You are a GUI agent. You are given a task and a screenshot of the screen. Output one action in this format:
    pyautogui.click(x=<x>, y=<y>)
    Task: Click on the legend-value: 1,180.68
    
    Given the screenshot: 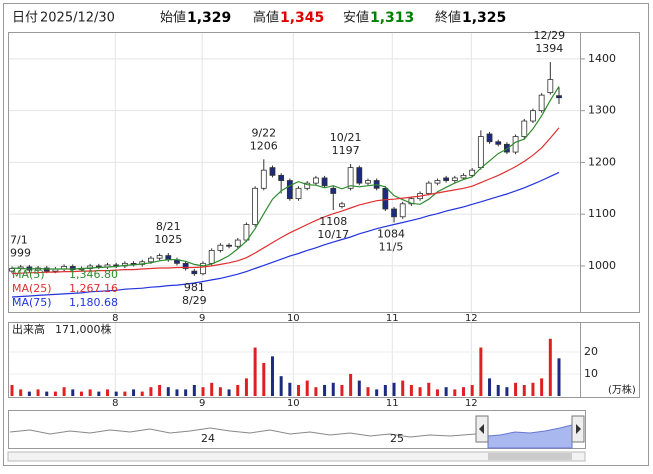 What is the action you would take?
    pyautogui.click(x=93, y=302)
    